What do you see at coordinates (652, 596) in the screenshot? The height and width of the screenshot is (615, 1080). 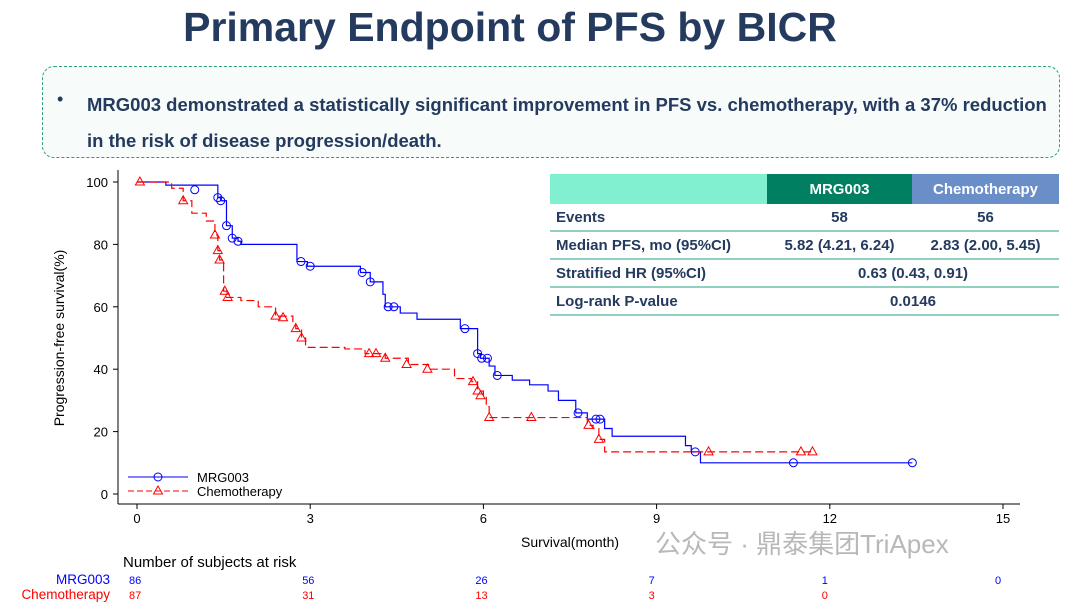 I see `risk-count: 3` at bounding box center [652, 596].